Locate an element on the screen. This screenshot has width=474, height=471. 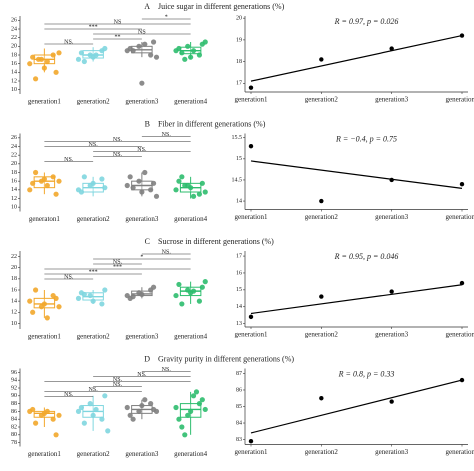
y-tick-label: 92 is located at coordinates (14, 388).